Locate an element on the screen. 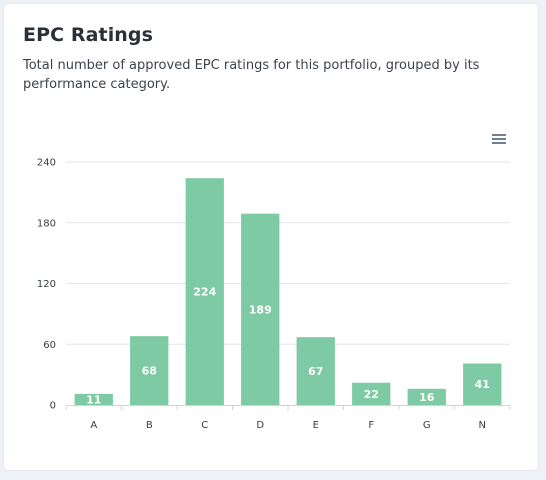 This screenshot has height=480, width=546. y-tick-label: 60 is located at coordinates (49, 345).